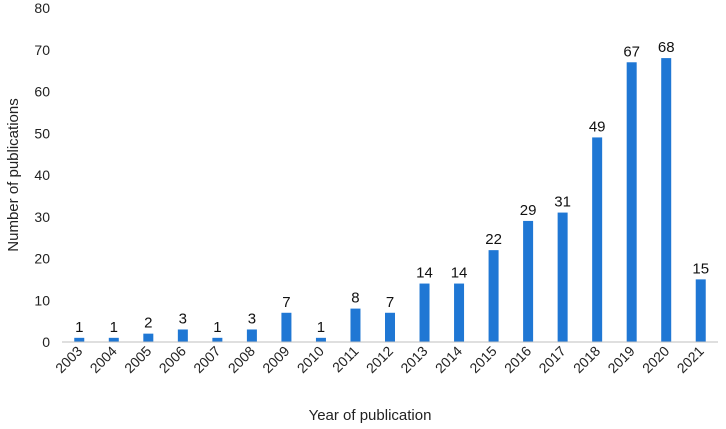 This screenshot has width=726, height=429. I want to click on x-tick-label: 2009, so click(275, 359).